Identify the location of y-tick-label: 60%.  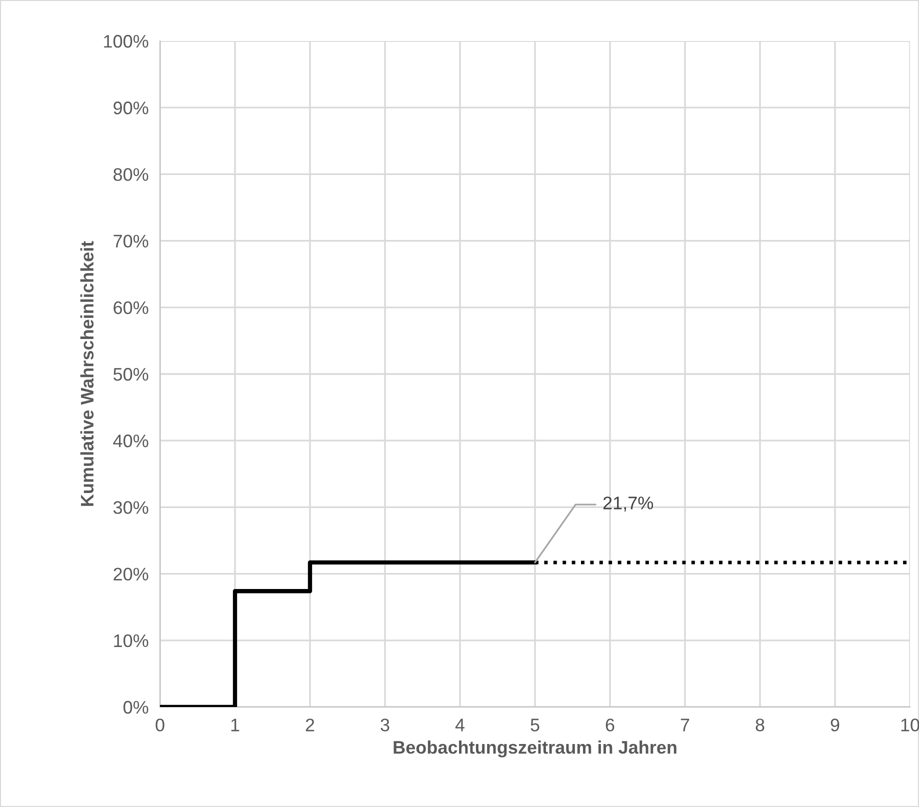
(131, 307).